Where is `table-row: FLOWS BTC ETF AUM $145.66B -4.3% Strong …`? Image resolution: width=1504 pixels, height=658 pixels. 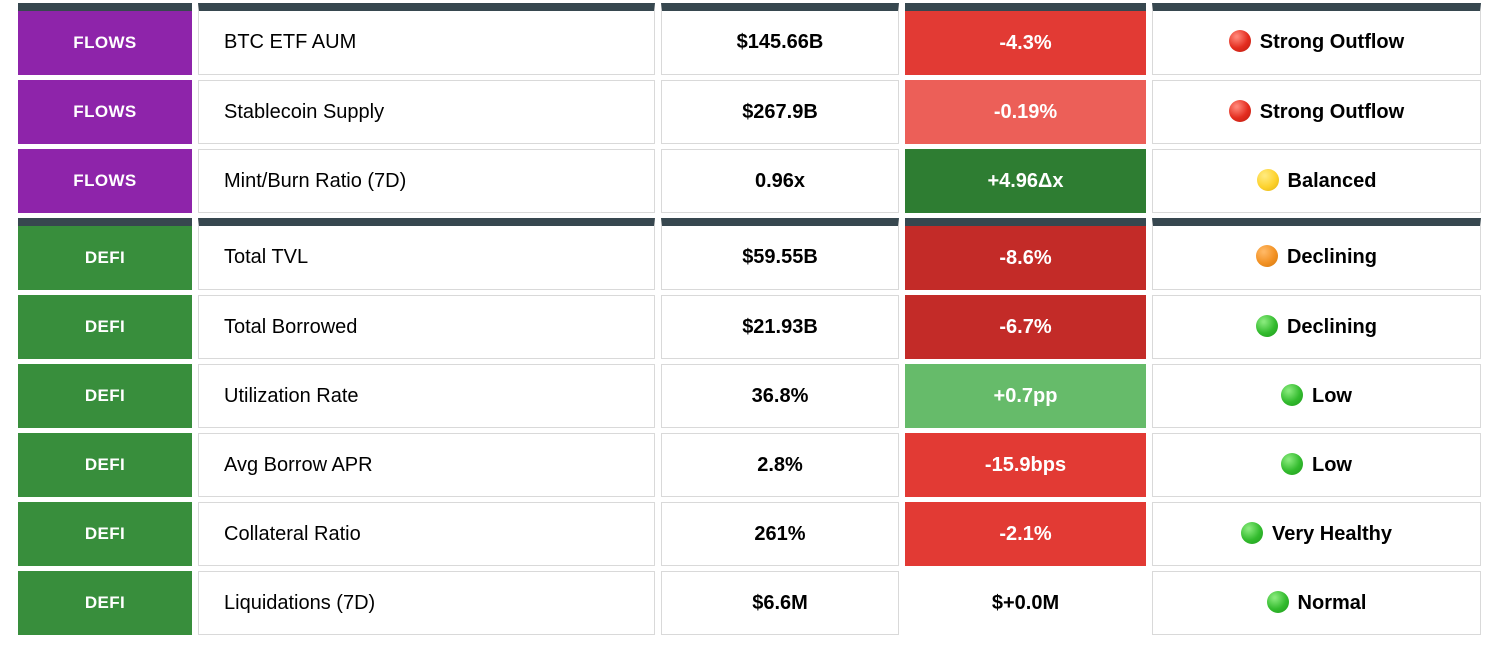 table-row: FLOWS BTC ETF AUM $145.66B -4.3% Strong … is located at coordinates (749, 39).